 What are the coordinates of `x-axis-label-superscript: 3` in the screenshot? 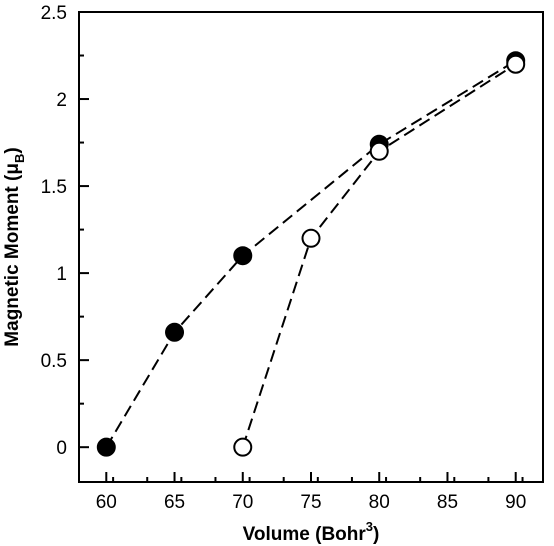 It's located at (369, 526).